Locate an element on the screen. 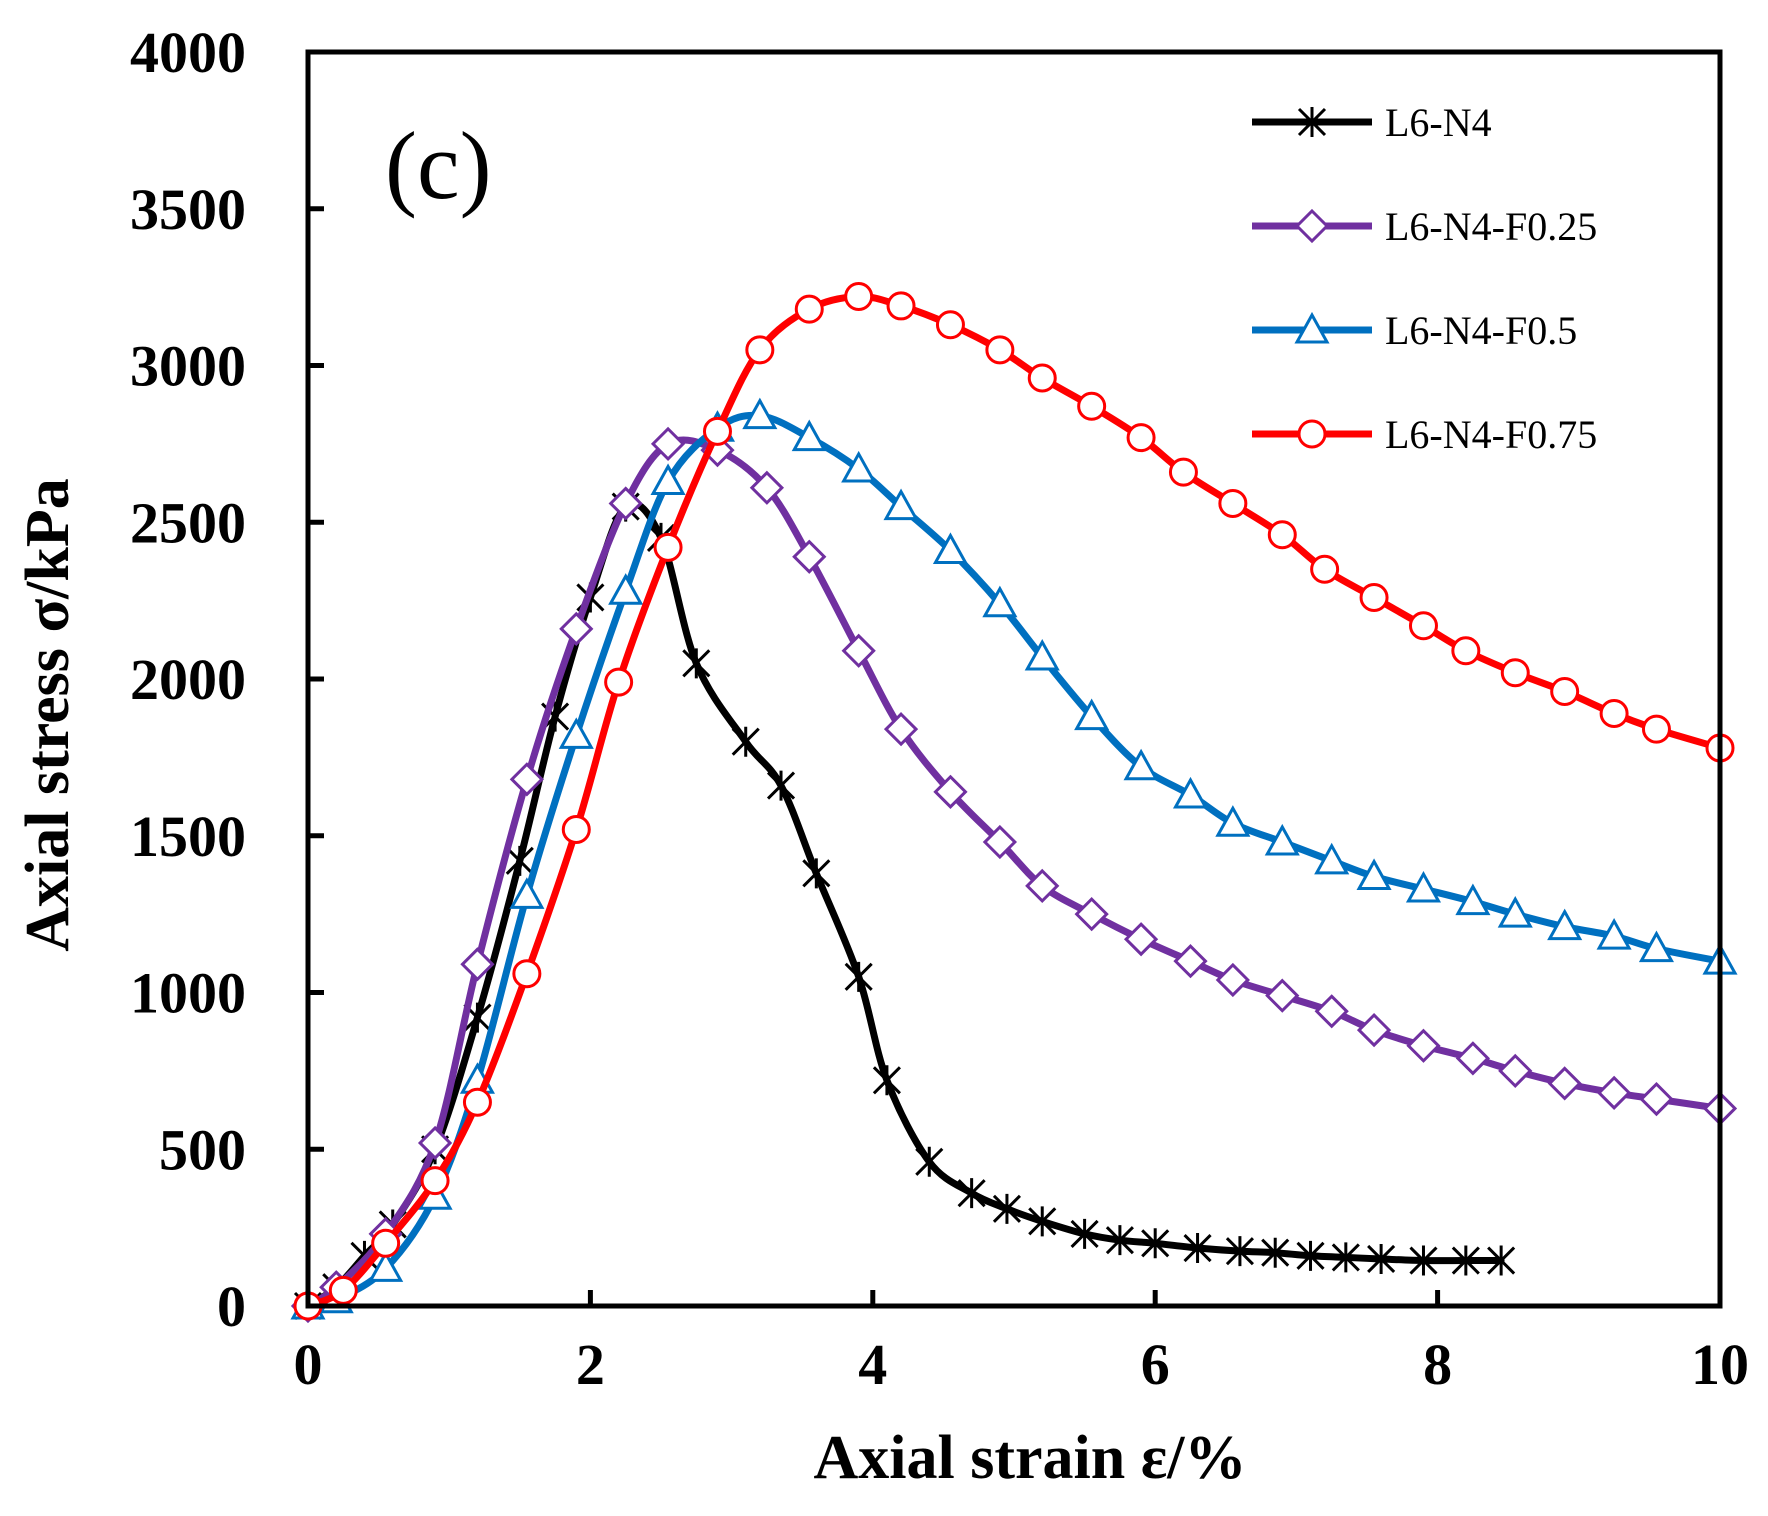  legend-item: L6-N4-F0.75 is located at coordinates (1424, 434).